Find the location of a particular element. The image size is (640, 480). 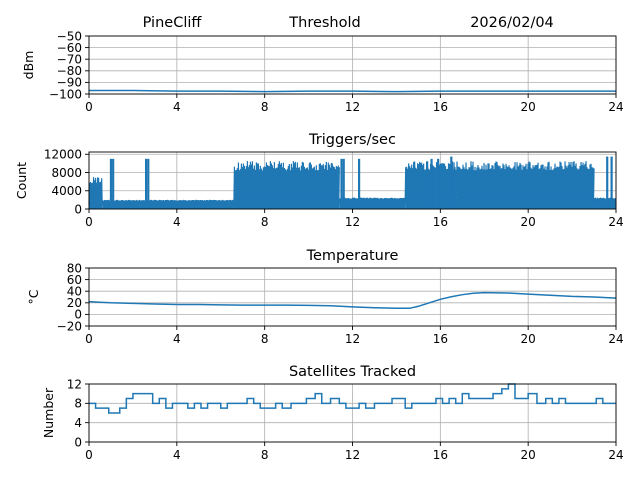

y-tick-label: 8 is located at coordinates (78, 404).